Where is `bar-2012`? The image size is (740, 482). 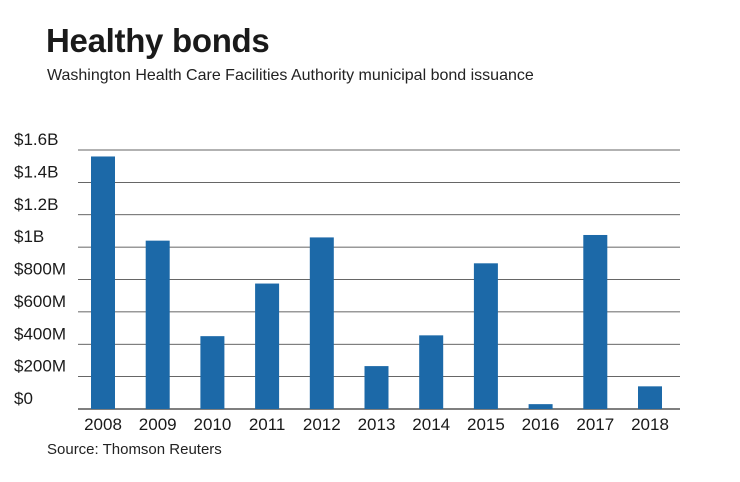 bar-2012 is located at coordinates (321, 323).